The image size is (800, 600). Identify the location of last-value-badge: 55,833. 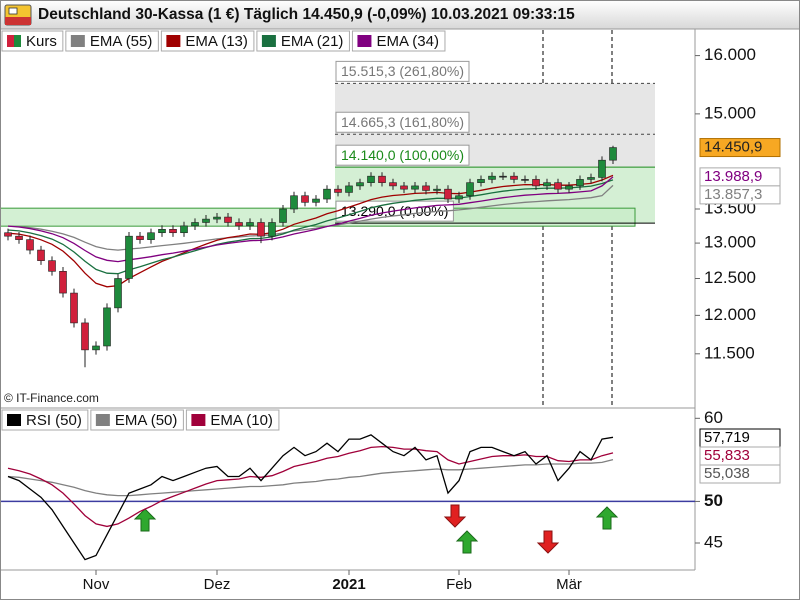
(740, 456).